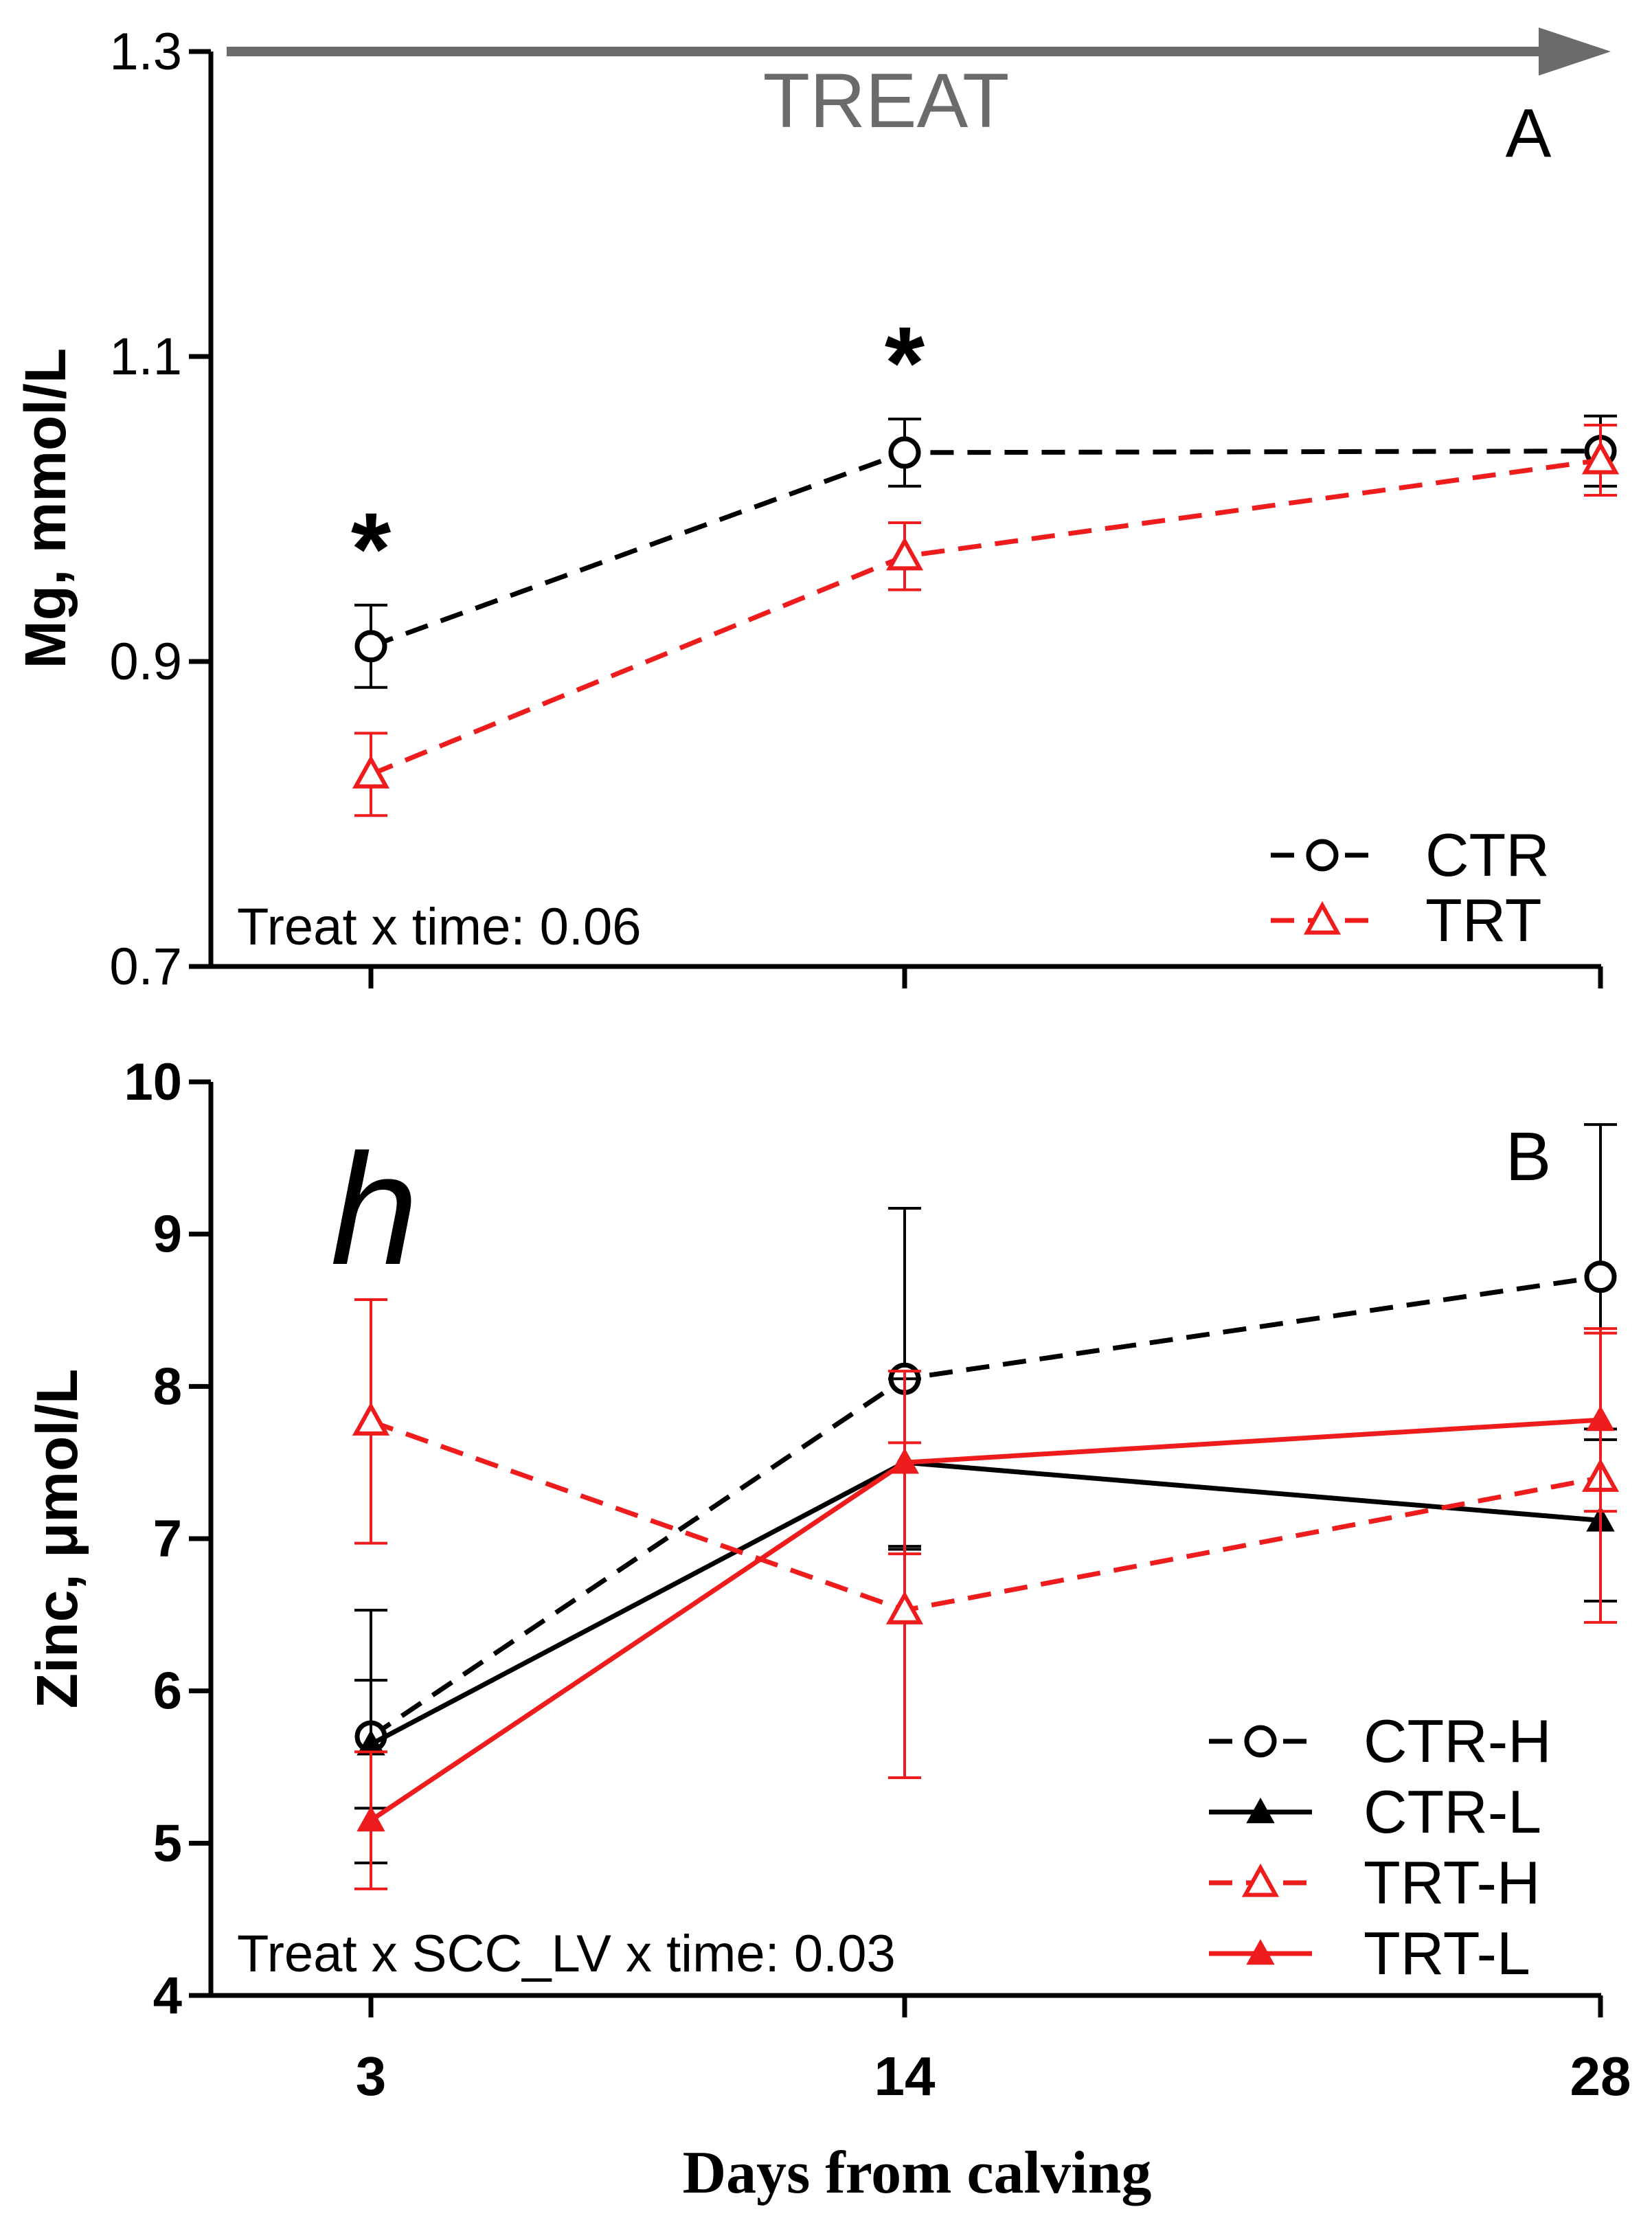 The width and height of the screenshot is (1652, 2229). Describe the element at coordinates (887, 101) in the screenshot. I see `treat-label: TREAT` at that location.